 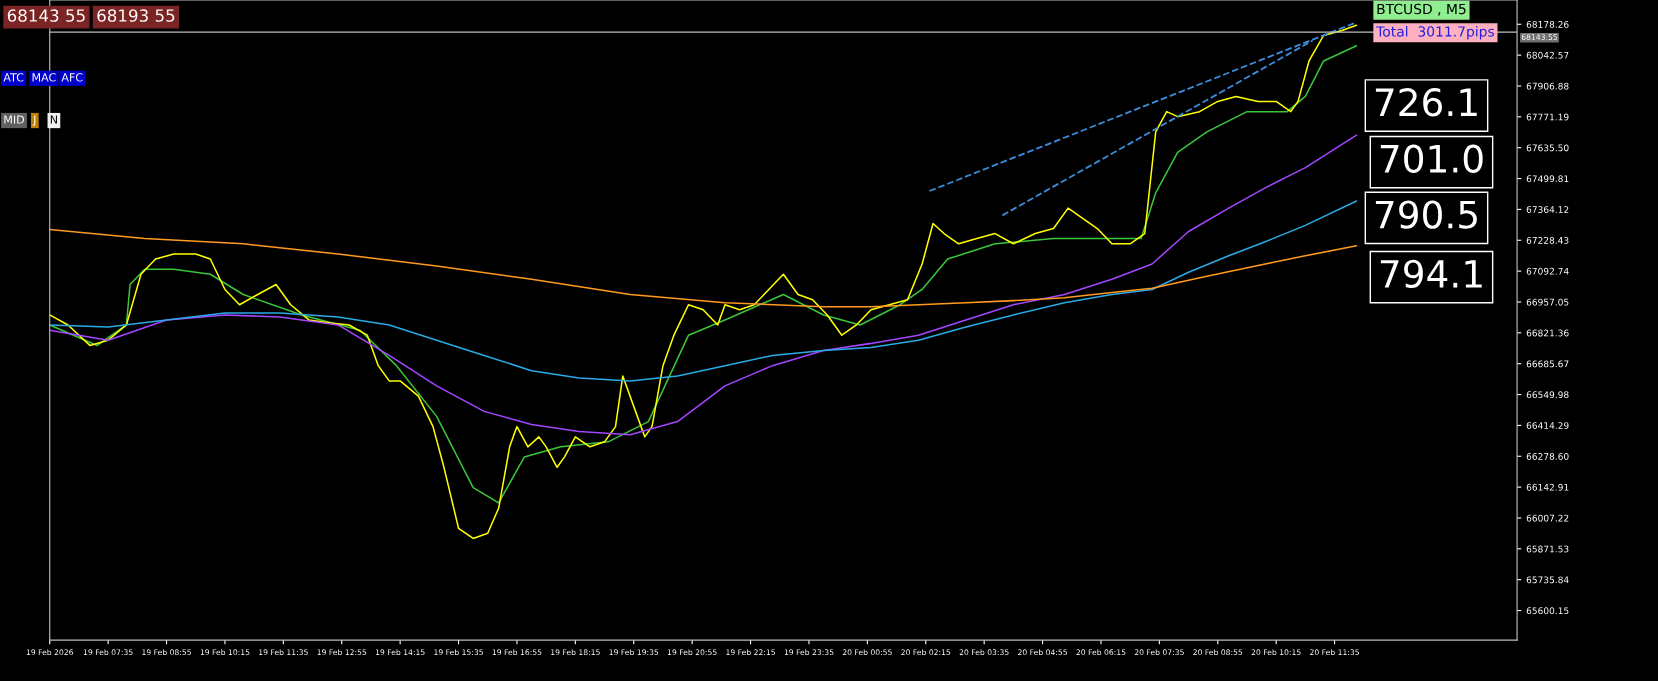 I want to click on annotation: 68193 55, so click(x=136, y=15).